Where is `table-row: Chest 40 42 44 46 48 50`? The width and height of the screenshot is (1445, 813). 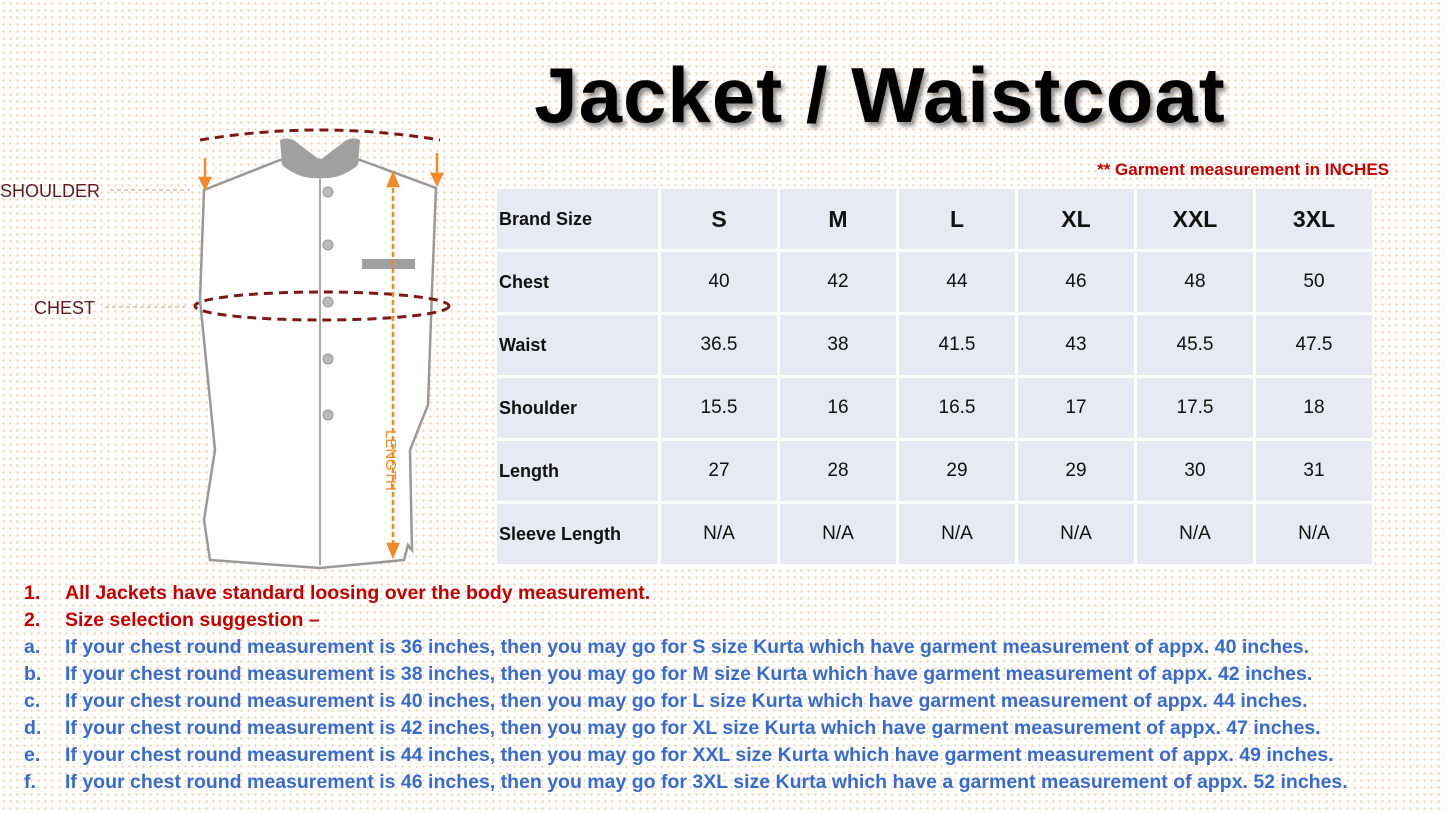 table-row: Chest 40 42 44 46 48 50 is located at coordinates (934, 282).